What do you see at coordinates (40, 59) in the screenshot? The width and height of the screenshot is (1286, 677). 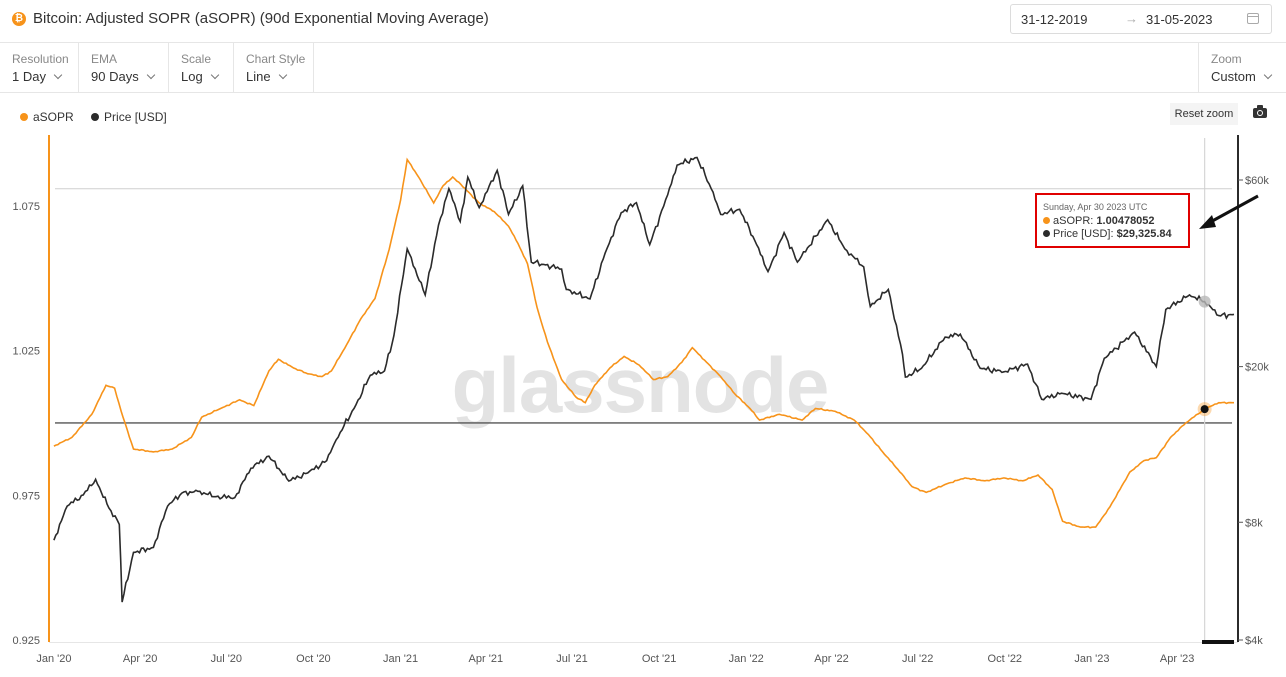 I see `resolution-label: Resolution` at bounding box center [40, 59].